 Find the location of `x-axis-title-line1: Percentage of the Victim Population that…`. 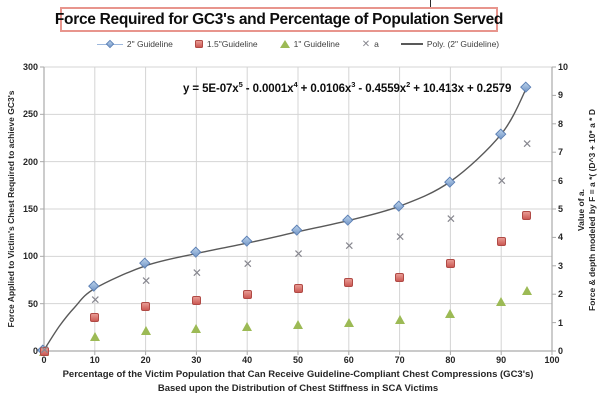

x-axis-title-line1: Percentage of the Victim Population that… is located at coordinates (298, 374).